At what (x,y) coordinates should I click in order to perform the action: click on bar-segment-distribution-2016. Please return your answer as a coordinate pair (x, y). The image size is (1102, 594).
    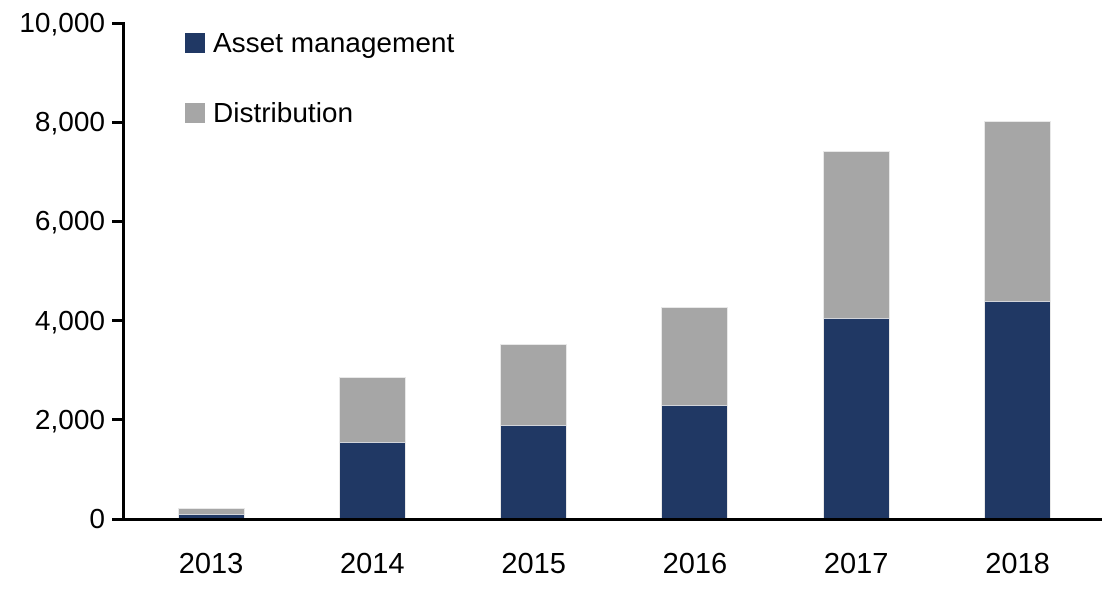
    Looking at the image, I should click on (695, 356).